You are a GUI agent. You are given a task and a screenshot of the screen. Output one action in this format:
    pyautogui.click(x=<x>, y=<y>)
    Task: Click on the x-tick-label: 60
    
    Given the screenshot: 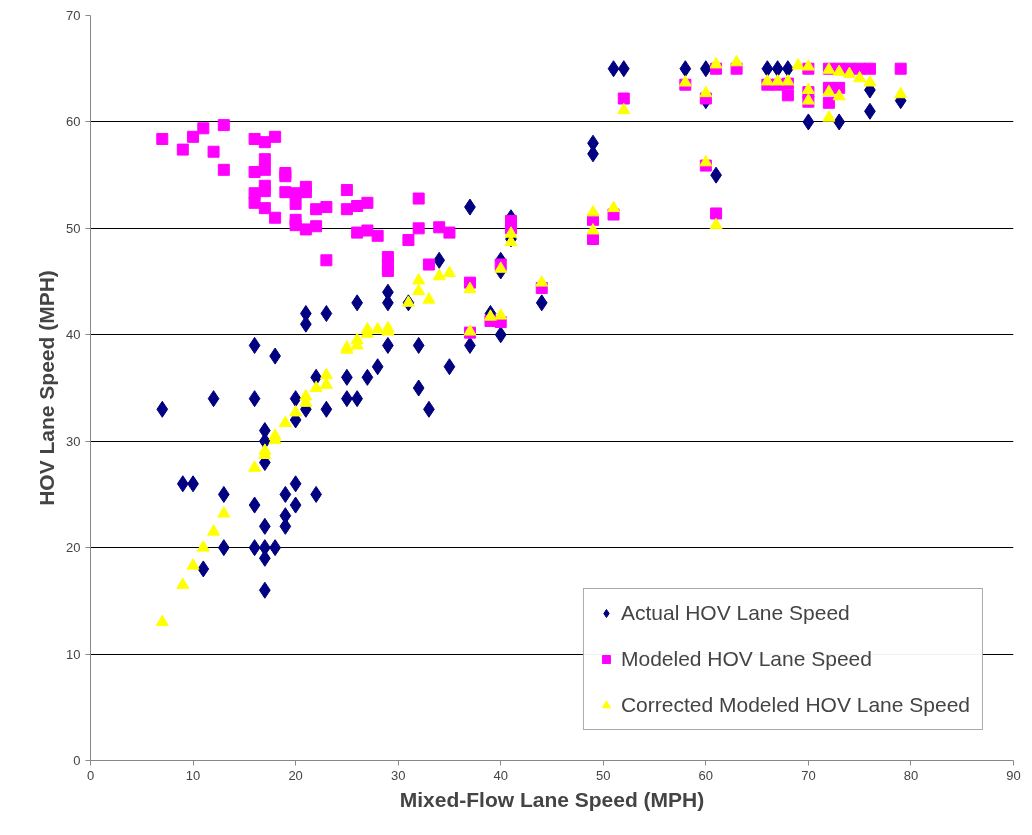 What is the action you would take?
    pyautogui.click(x=706, y=775)
    